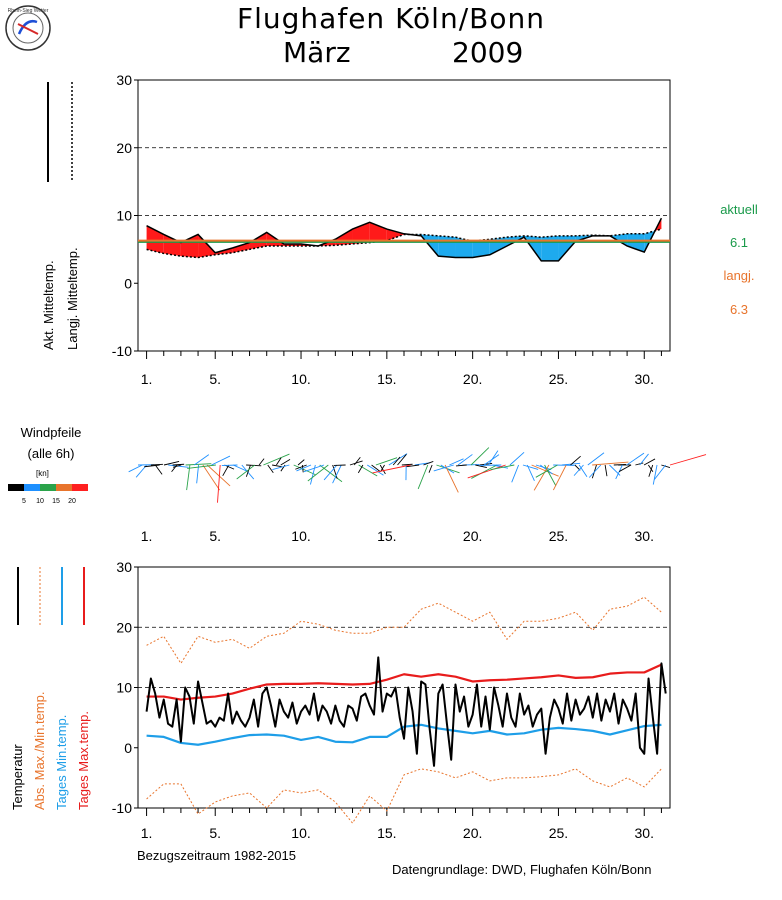  I want to click on daymax-line, so click(404, 682).